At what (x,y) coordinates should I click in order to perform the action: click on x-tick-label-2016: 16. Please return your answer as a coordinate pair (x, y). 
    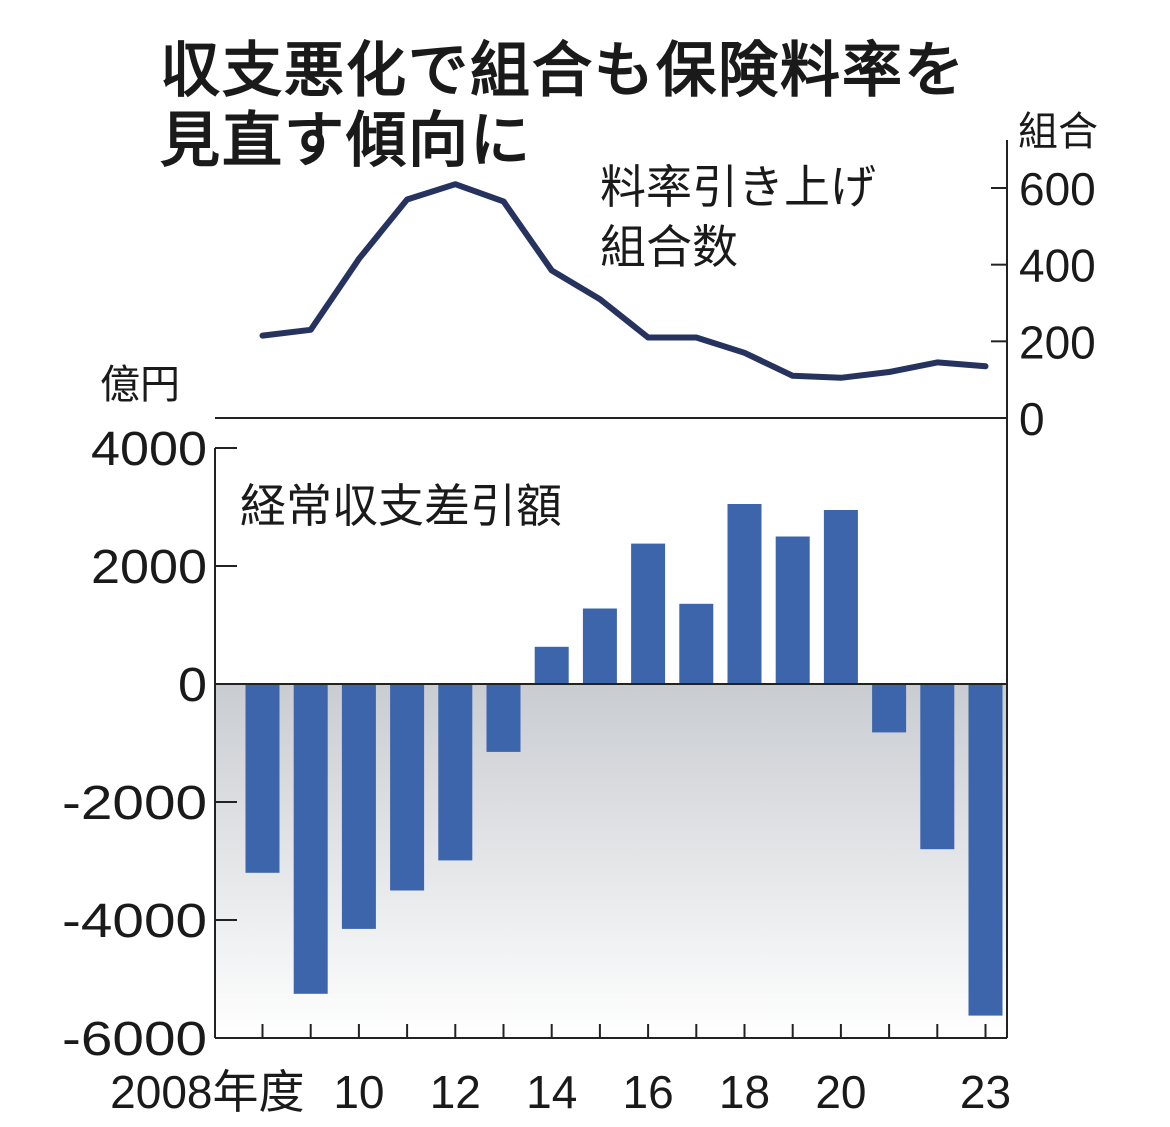
    Looking at the image, I should click on (648, 1092).